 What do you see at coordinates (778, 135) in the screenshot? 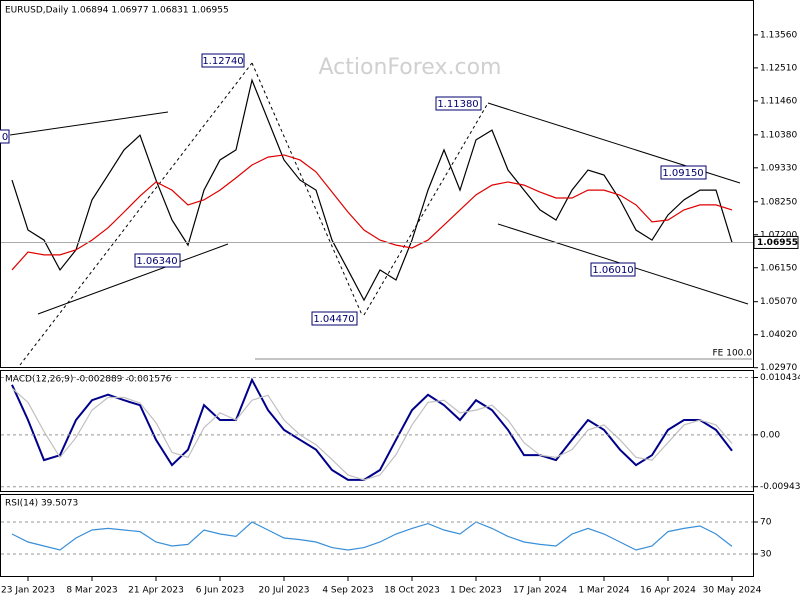
I see `y-tick-label: 1.10380` at bounding box center [778, 135].